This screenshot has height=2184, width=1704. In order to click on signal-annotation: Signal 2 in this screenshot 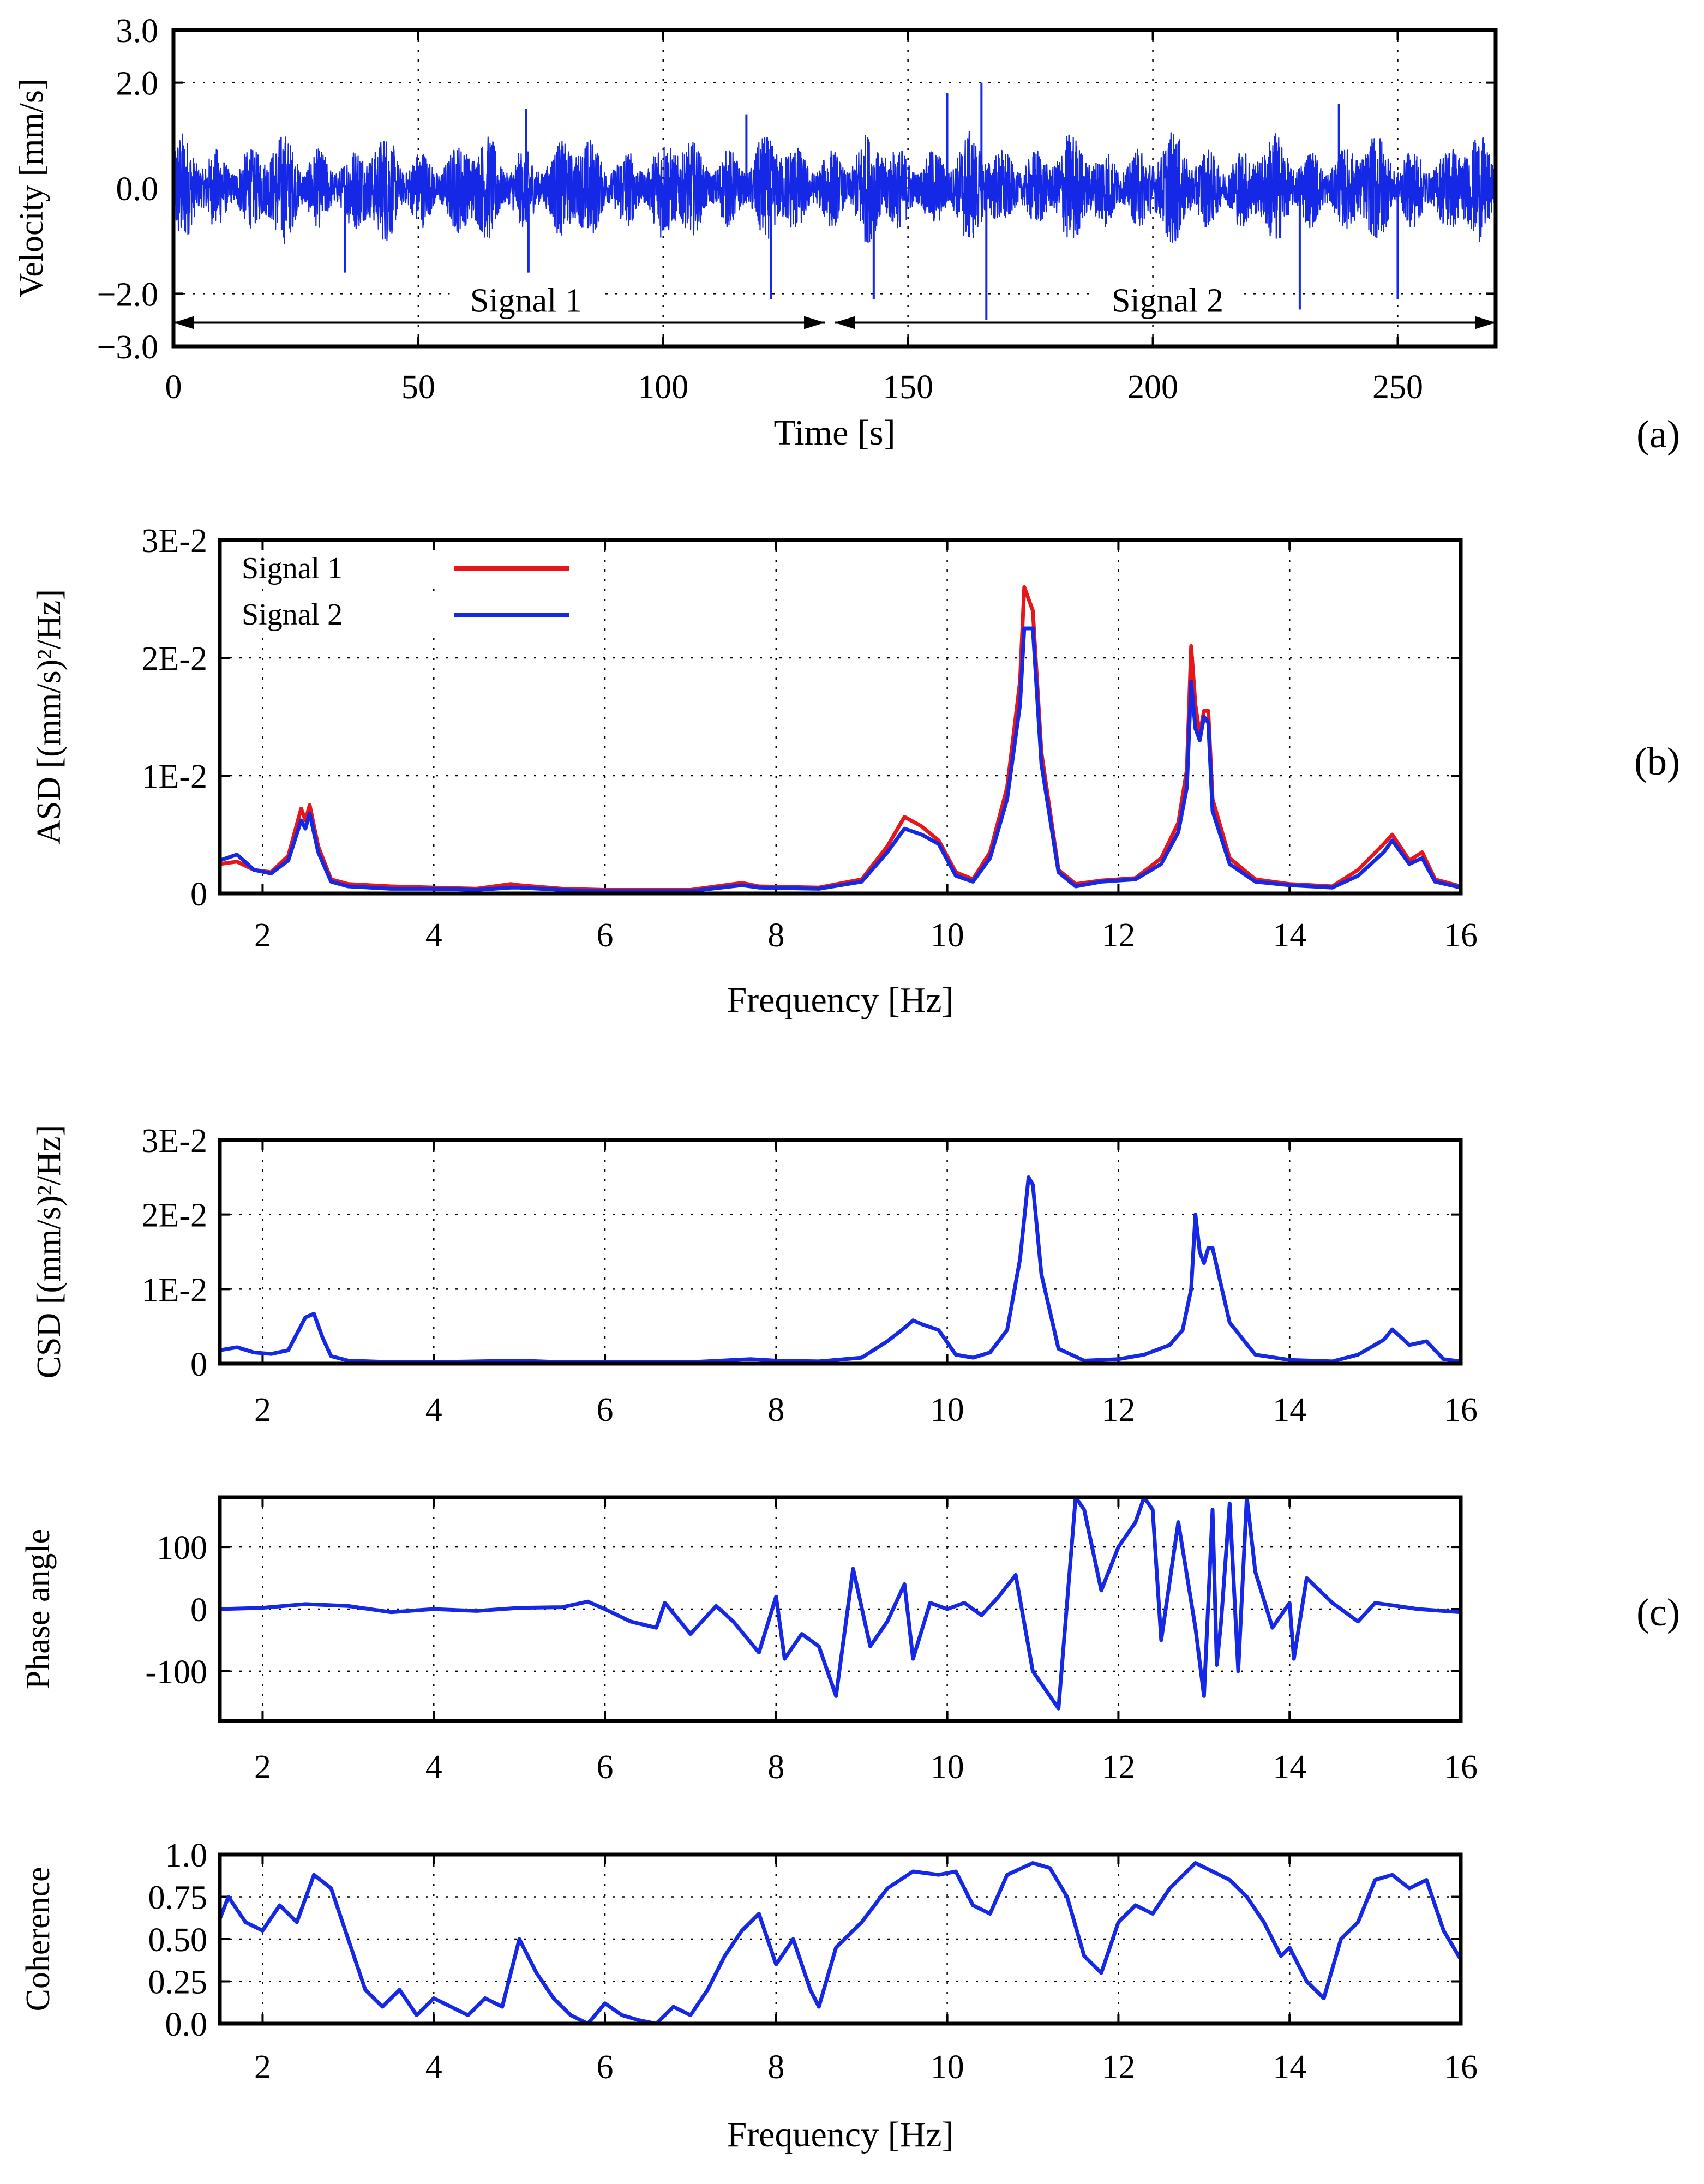, I will do `click(1167, 301)`.